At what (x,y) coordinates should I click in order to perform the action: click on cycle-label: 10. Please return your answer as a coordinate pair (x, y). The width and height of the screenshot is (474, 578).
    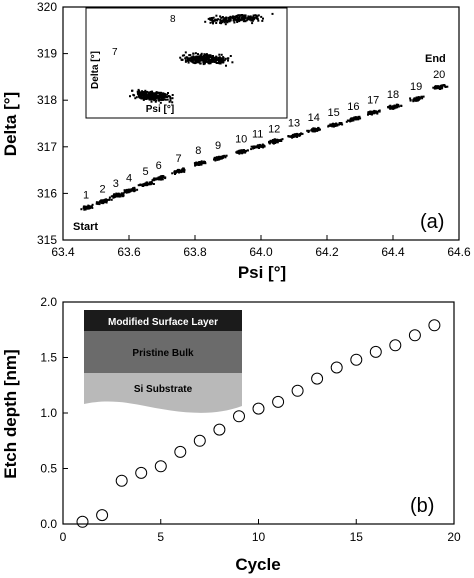
    Looking at the image, I should click on (241, 140).